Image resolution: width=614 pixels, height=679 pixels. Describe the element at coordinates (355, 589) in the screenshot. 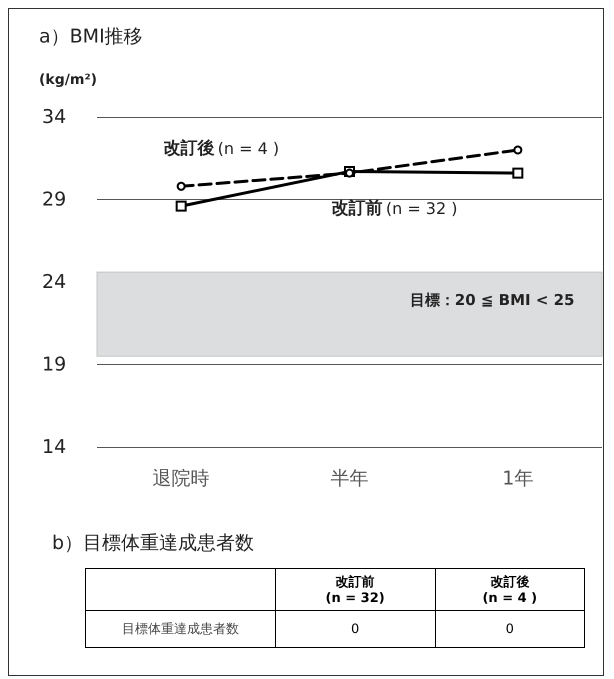

I see `category-label: 改訂前 (n = 32)` at that location.